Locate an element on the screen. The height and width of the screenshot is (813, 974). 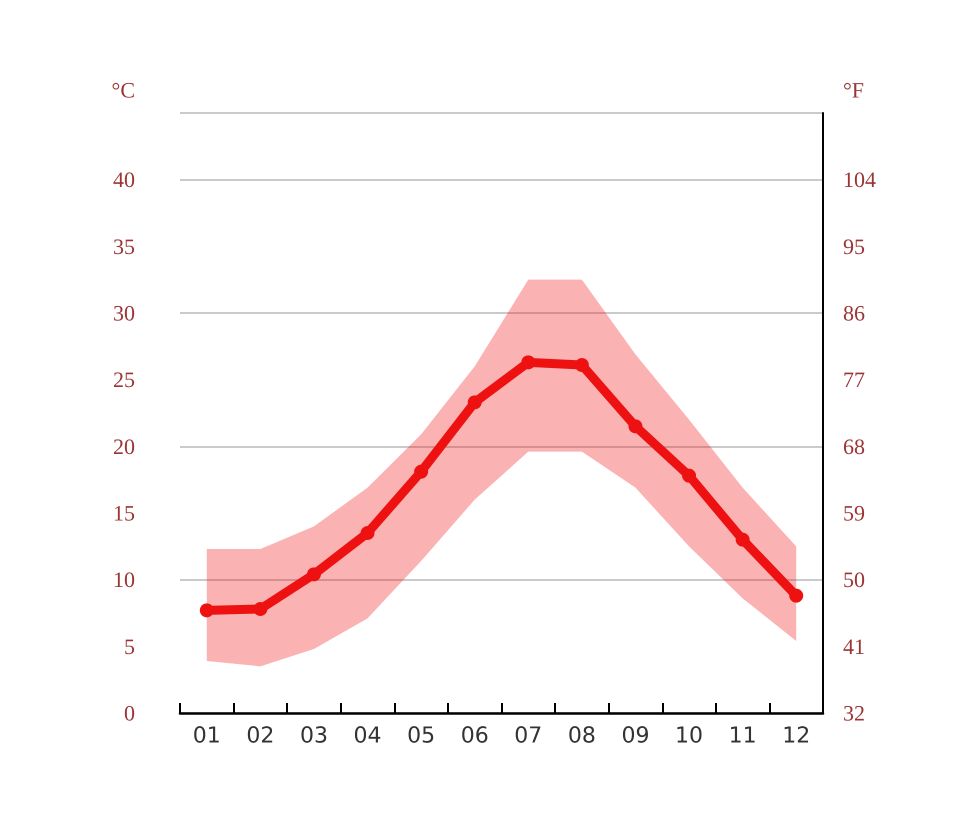
x-tick-label: 12 is located at coordinates (796, 736).